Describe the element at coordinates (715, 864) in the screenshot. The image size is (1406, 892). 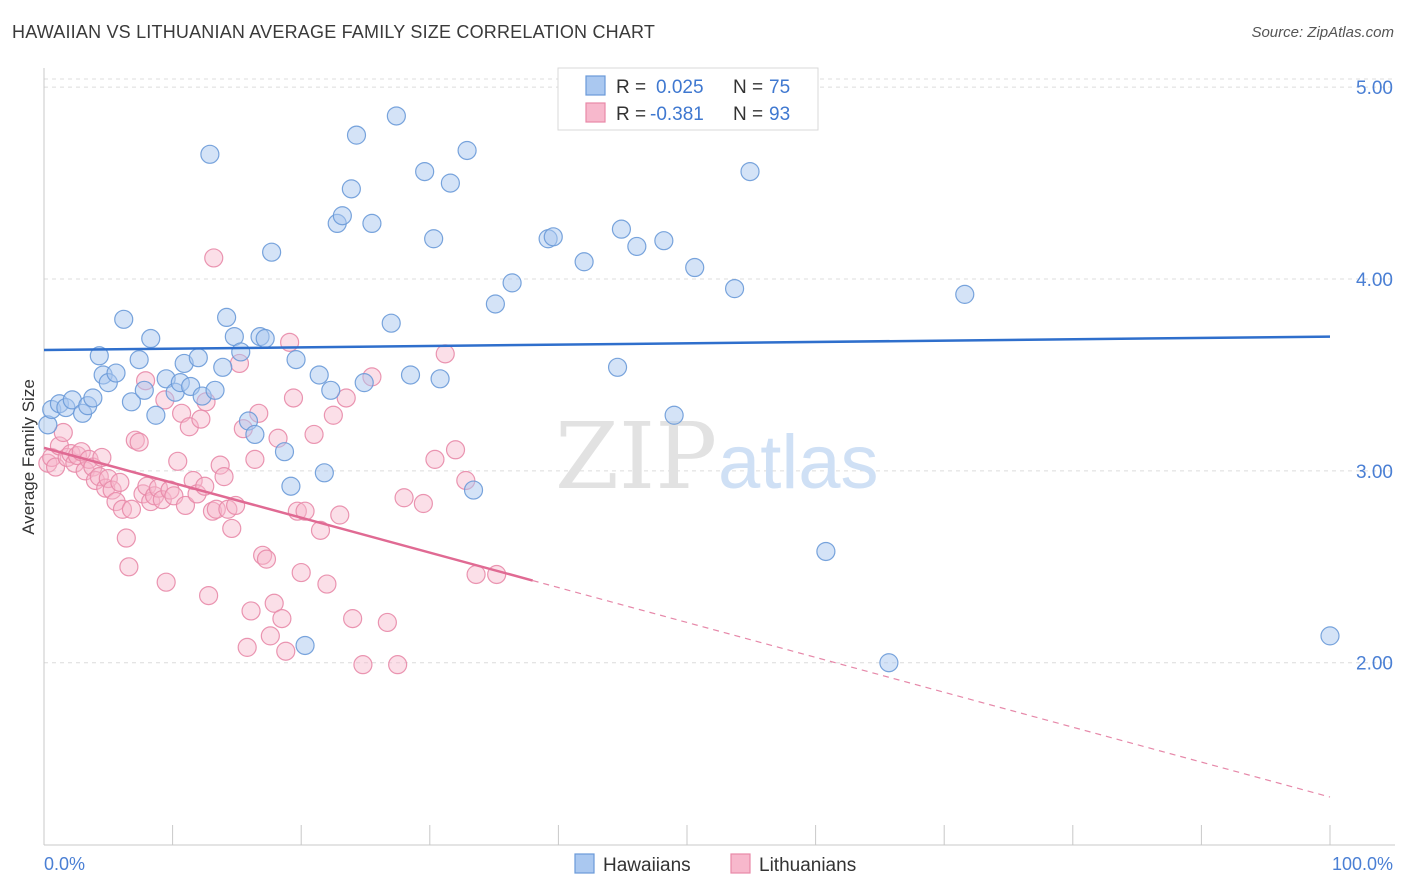
I see `bottom-legend: Hawaiians Lithuanians` at that location.